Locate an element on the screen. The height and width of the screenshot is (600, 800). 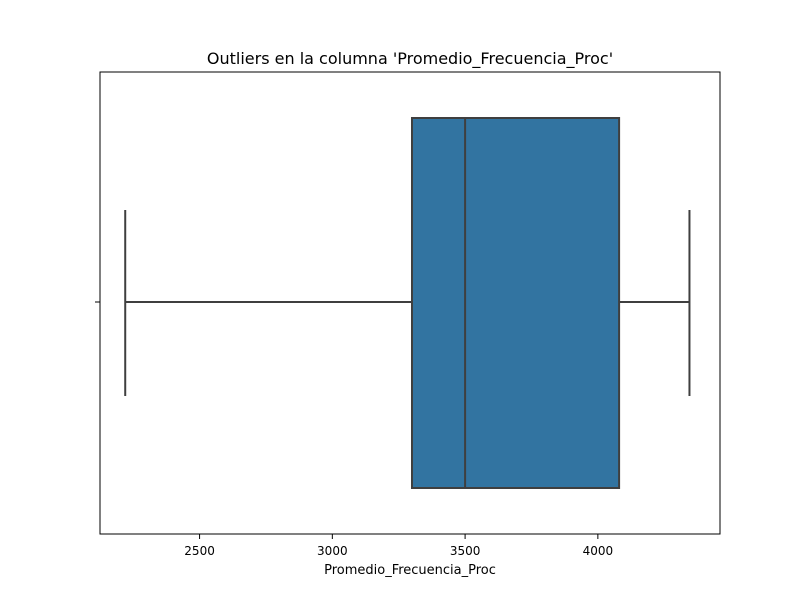
x-axis-ticks: 2500 3000 3500 4000 is located at coordinates (398, 546).